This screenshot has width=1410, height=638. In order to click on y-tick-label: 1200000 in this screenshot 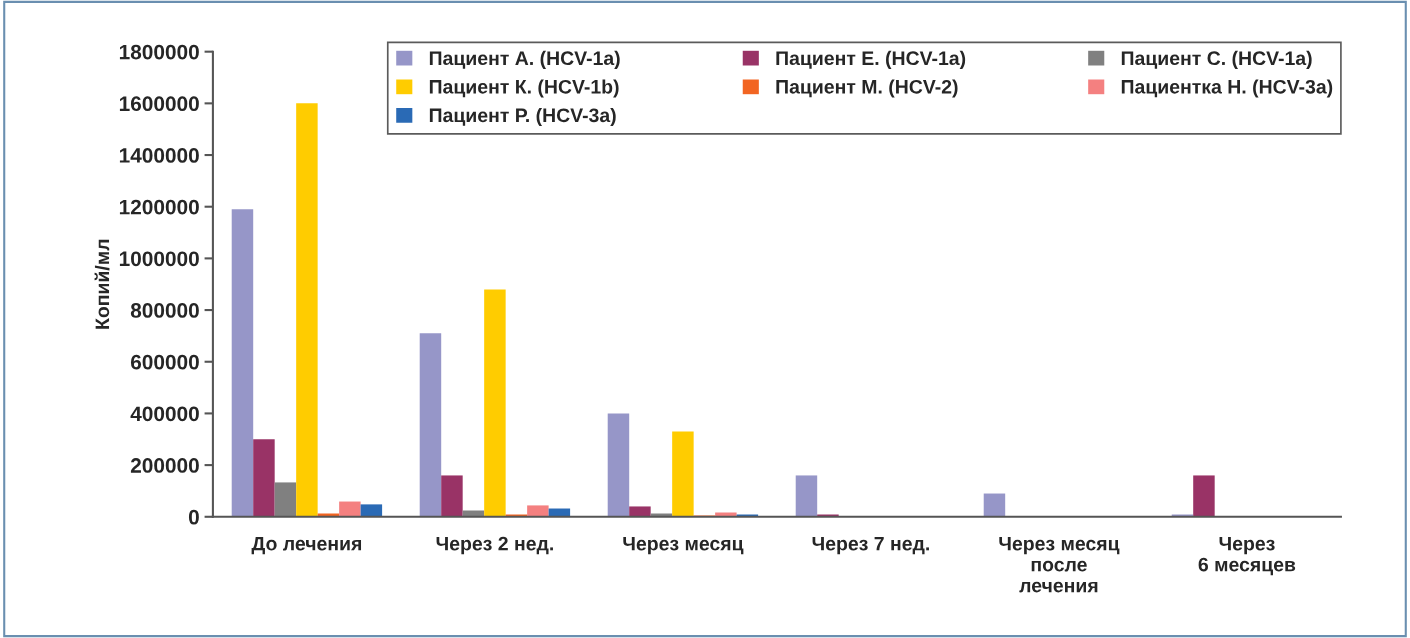, I will do `click(159, 207)`.